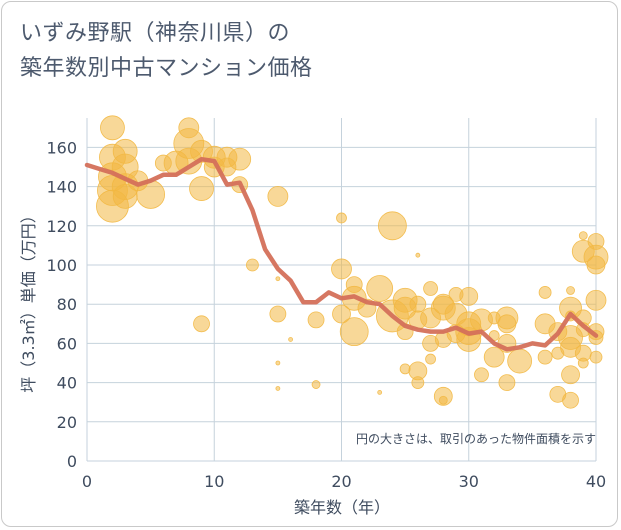  Describe the element at coordinates (476, 438) in the screenshot. I see `bubble-size-note: 円の大きさは、取引のあった物件面積を示す` at that location.